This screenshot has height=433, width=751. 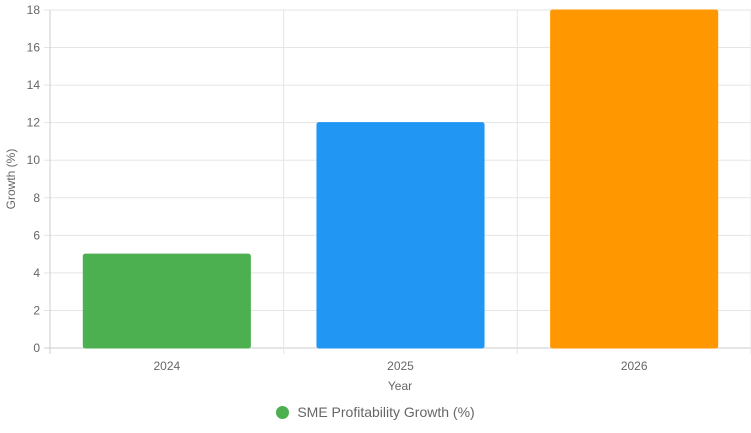 I want to click on y-tick-label: 4, so click(x=36, y=273).